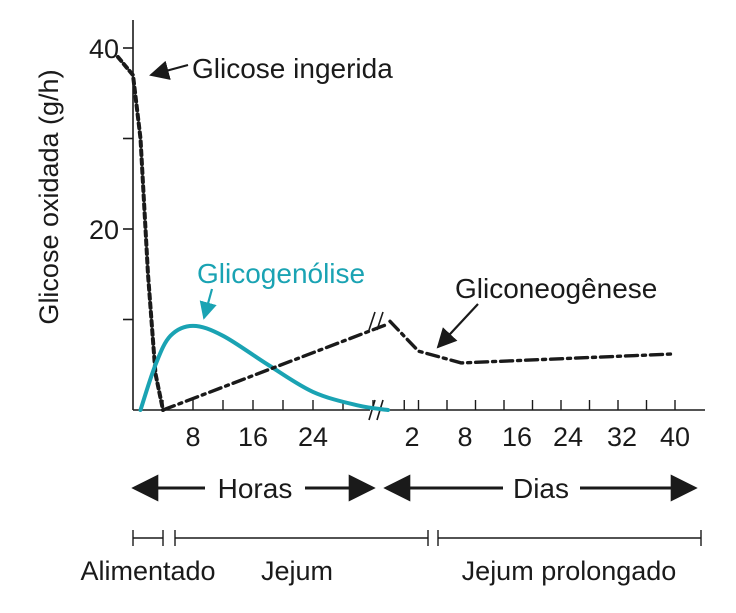  I want to click on period-hours: Horas, so click(253, 488).